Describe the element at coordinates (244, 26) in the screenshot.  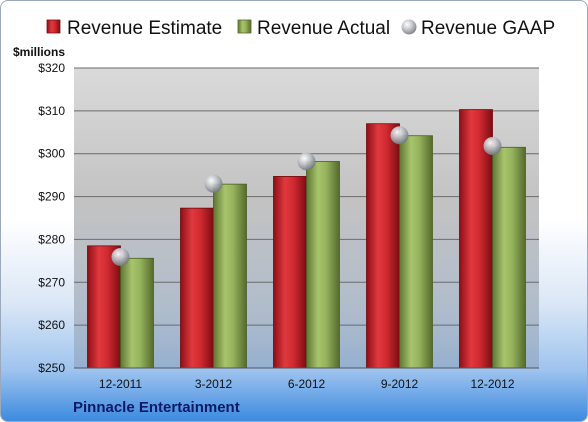
I see `legend-swatch-actual` at that location.